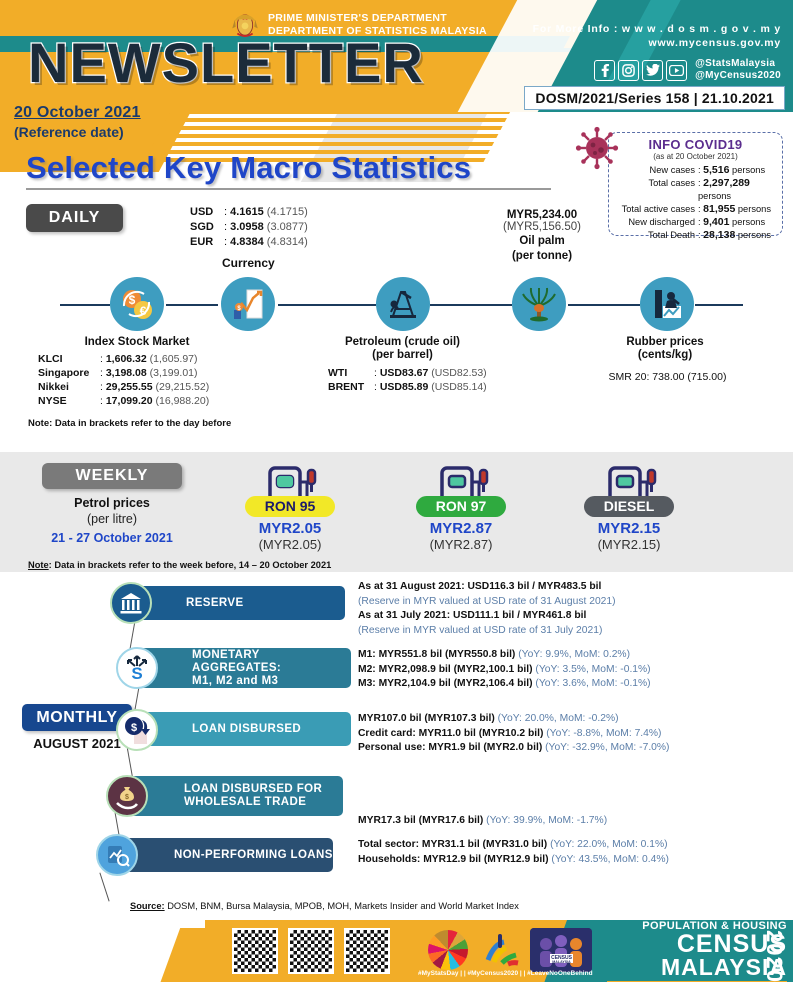  What do you see at coordinates (665, 355) in the screenshot?
I see `rubber-caption-line2: (cents/kg)` at bounding box center [665, 355].